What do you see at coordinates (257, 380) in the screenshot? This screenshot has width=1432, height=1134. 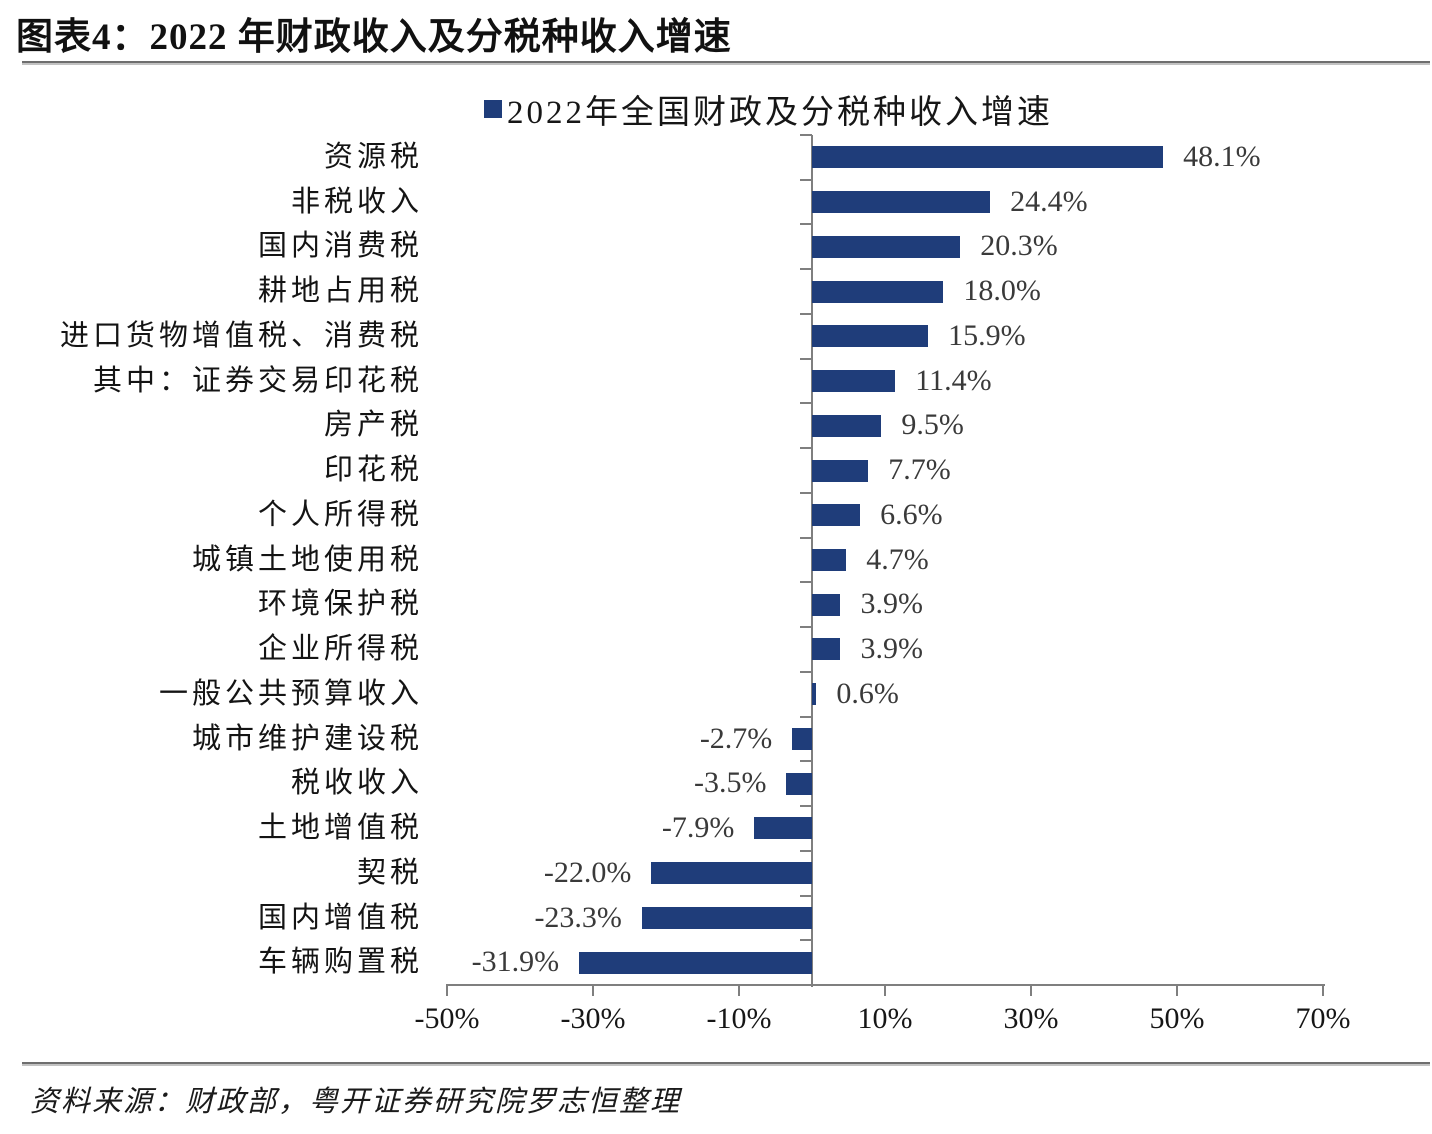 I see `category-label: 其中：证券交易印花税` at bounding box center [257, 380].